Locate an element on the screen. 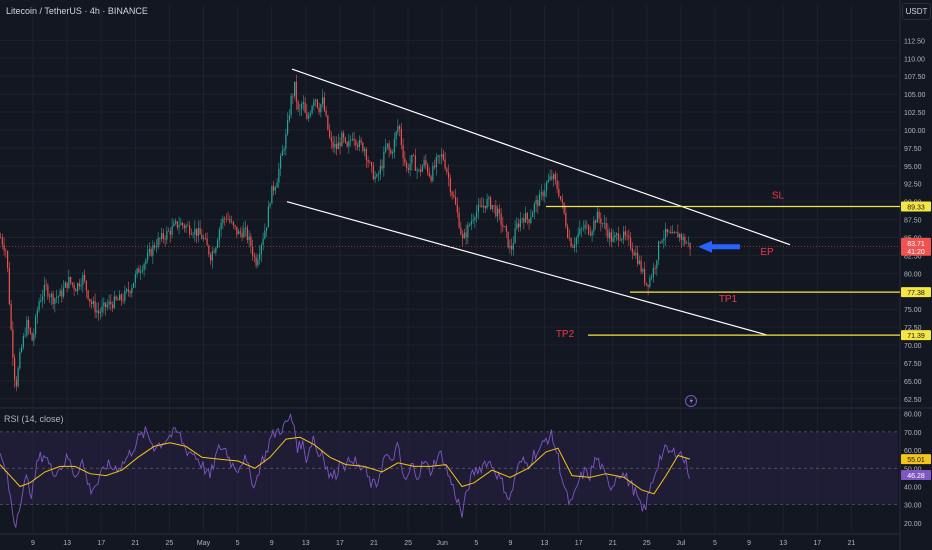 Image resolution: width=932 pixels, height=550 pixels. rsi-tick-label: 20.00 is located at coordinates (913, 524).